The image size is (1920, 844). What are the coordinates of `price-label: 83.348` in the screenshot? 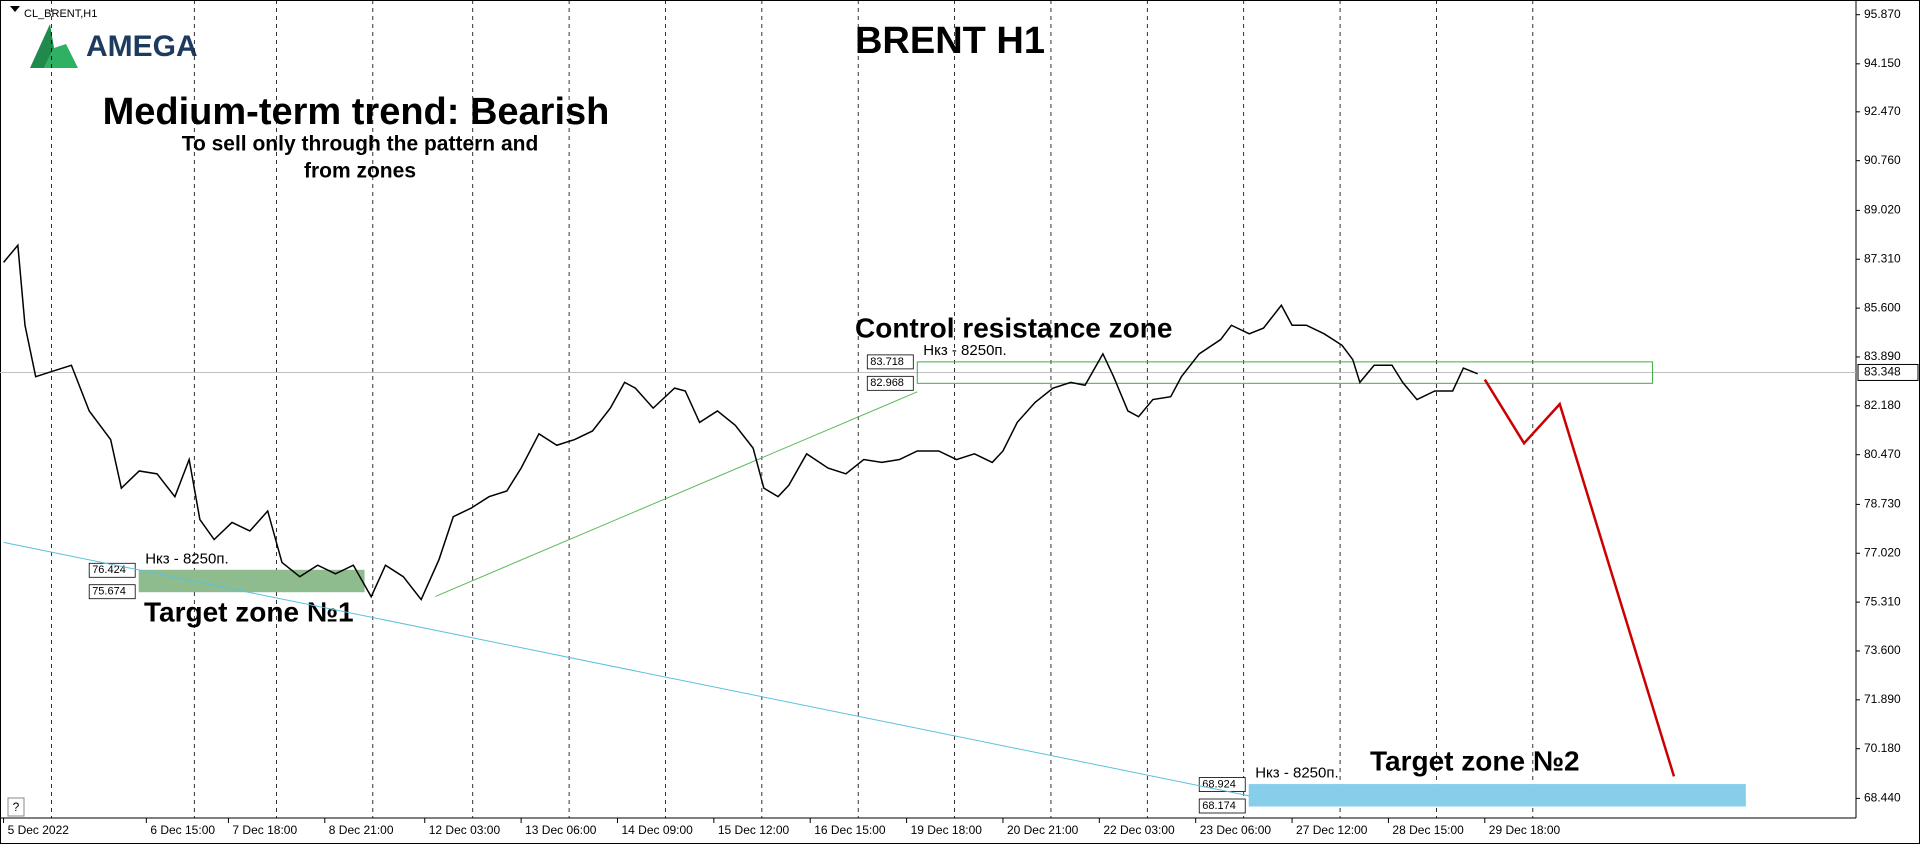 It's located at (1882, 372).